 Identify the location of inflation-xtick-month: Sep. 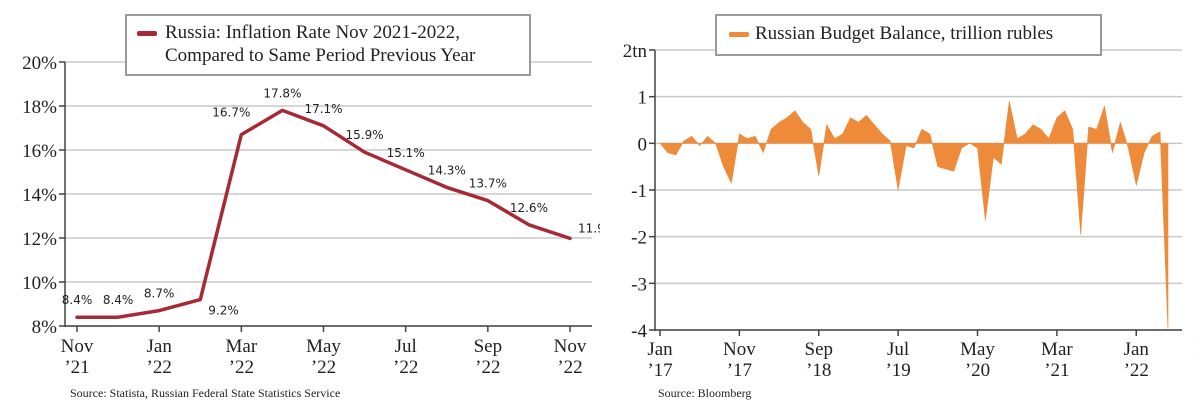
(488, 346).